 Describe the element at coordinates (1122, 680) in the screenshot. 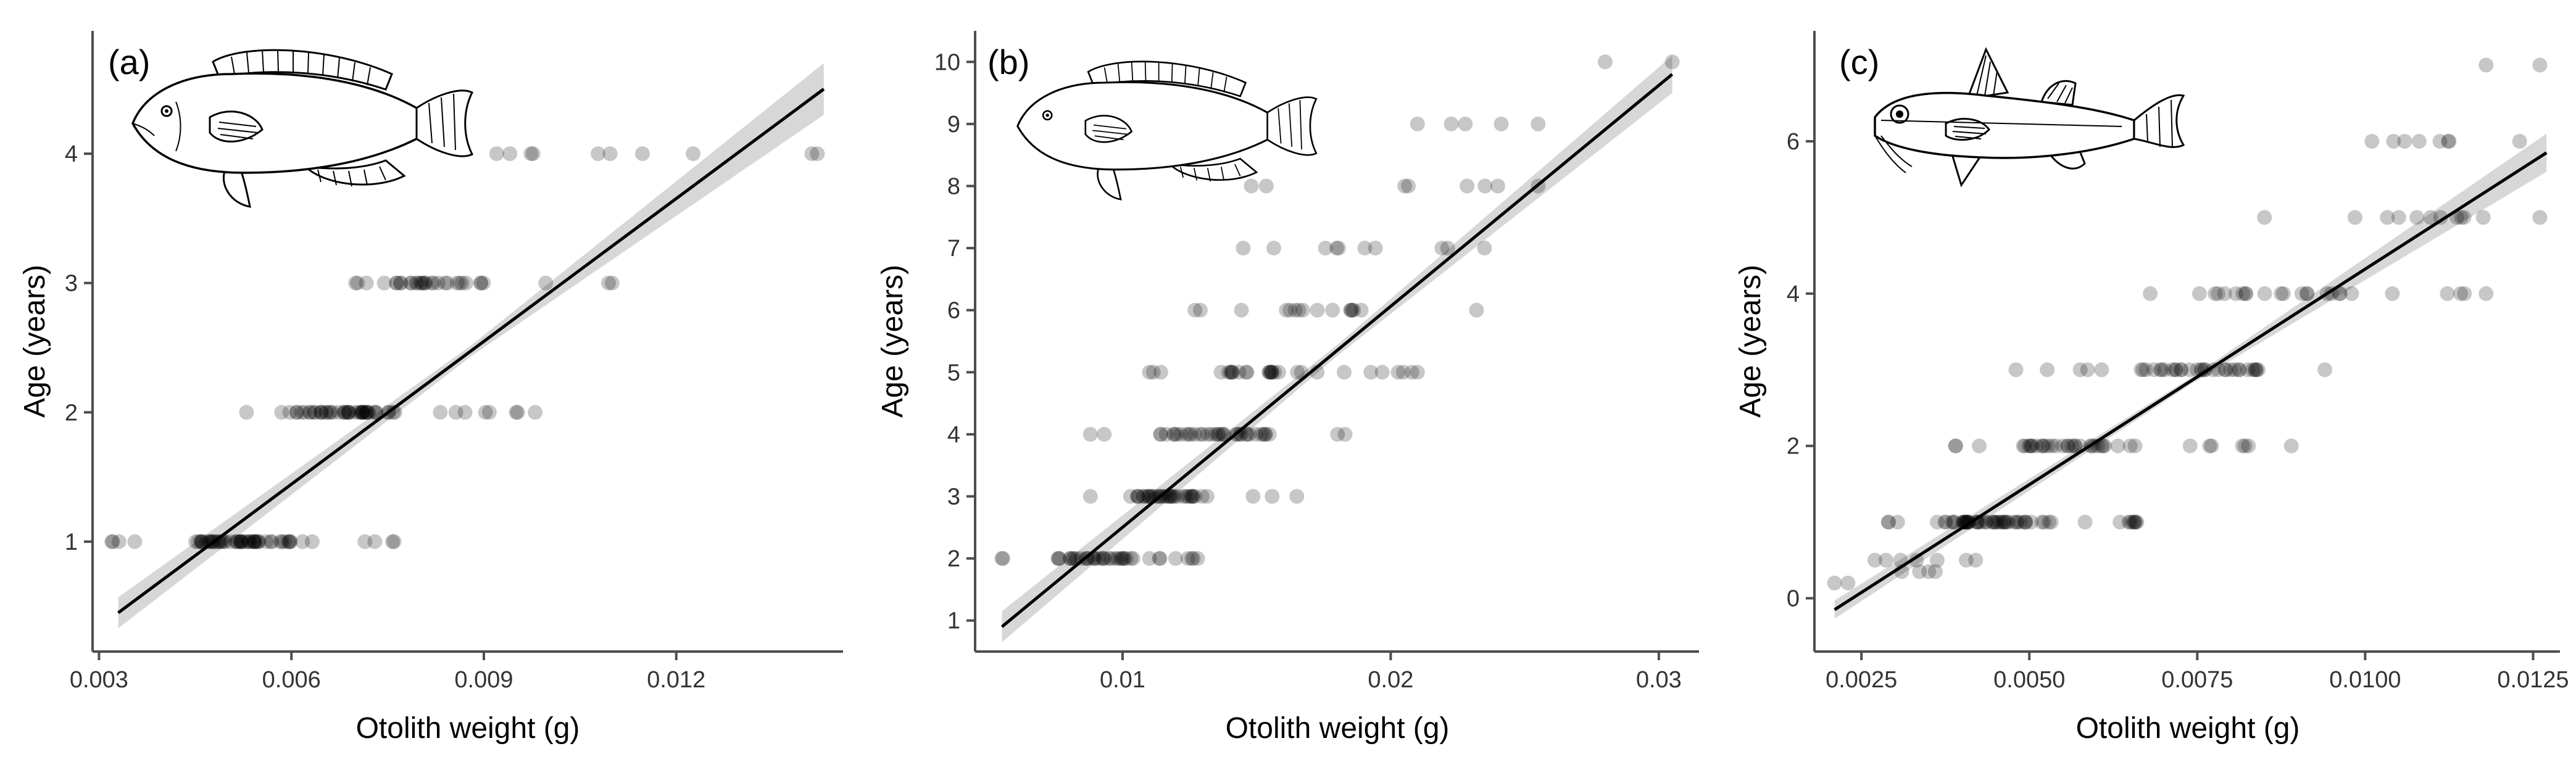

I see `panel-b-x-tick-label: 0.01` at that location.